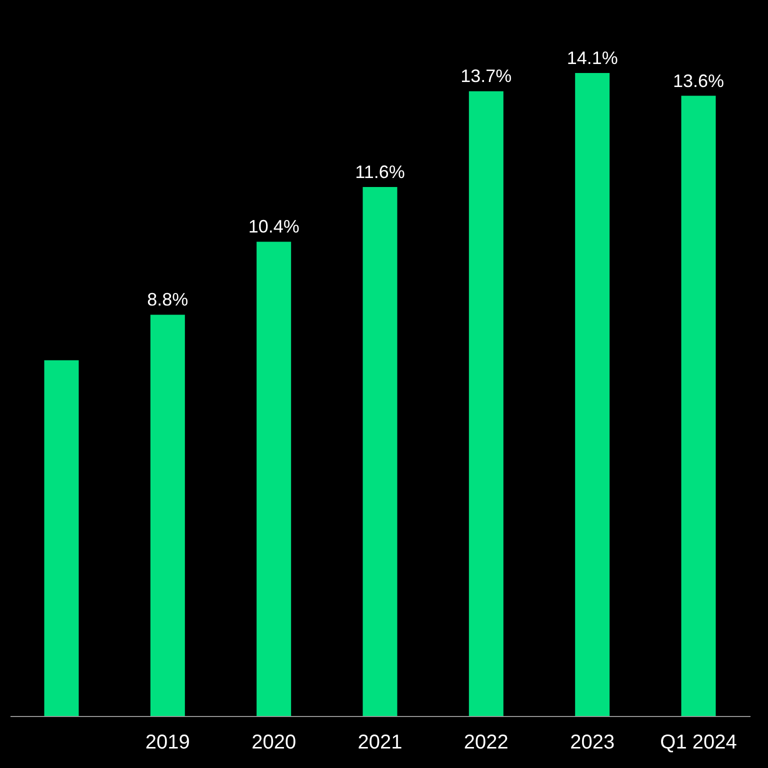  Describe the element at coordinates (274, 743) in the screenshot. I see `x-tick-label: 2020` at that location.